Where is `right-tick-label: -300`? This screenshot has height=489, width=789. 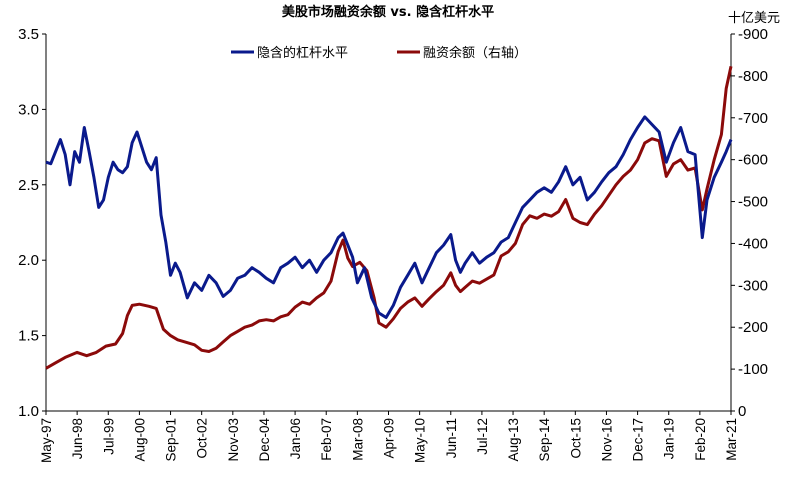
right-tick-label: -300 is located at coordinates (753, 285).